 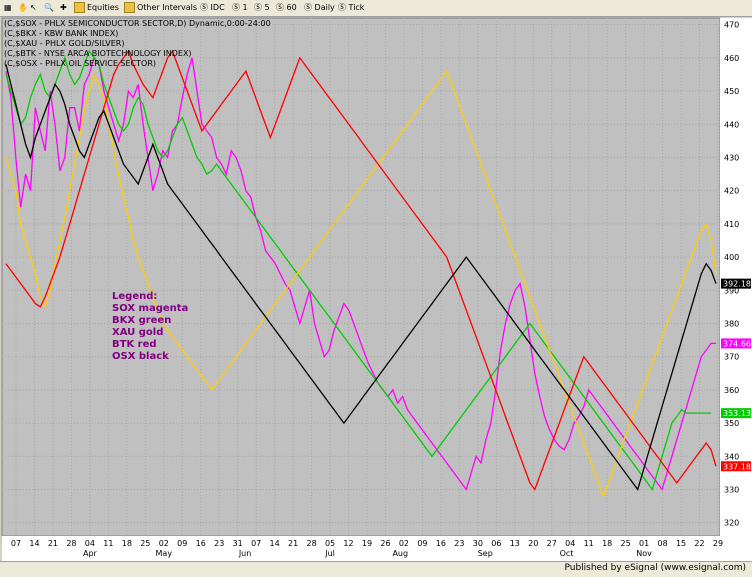 I want to click on toolbar-zoom-icon: 🔍, so click(x=49, y=7).